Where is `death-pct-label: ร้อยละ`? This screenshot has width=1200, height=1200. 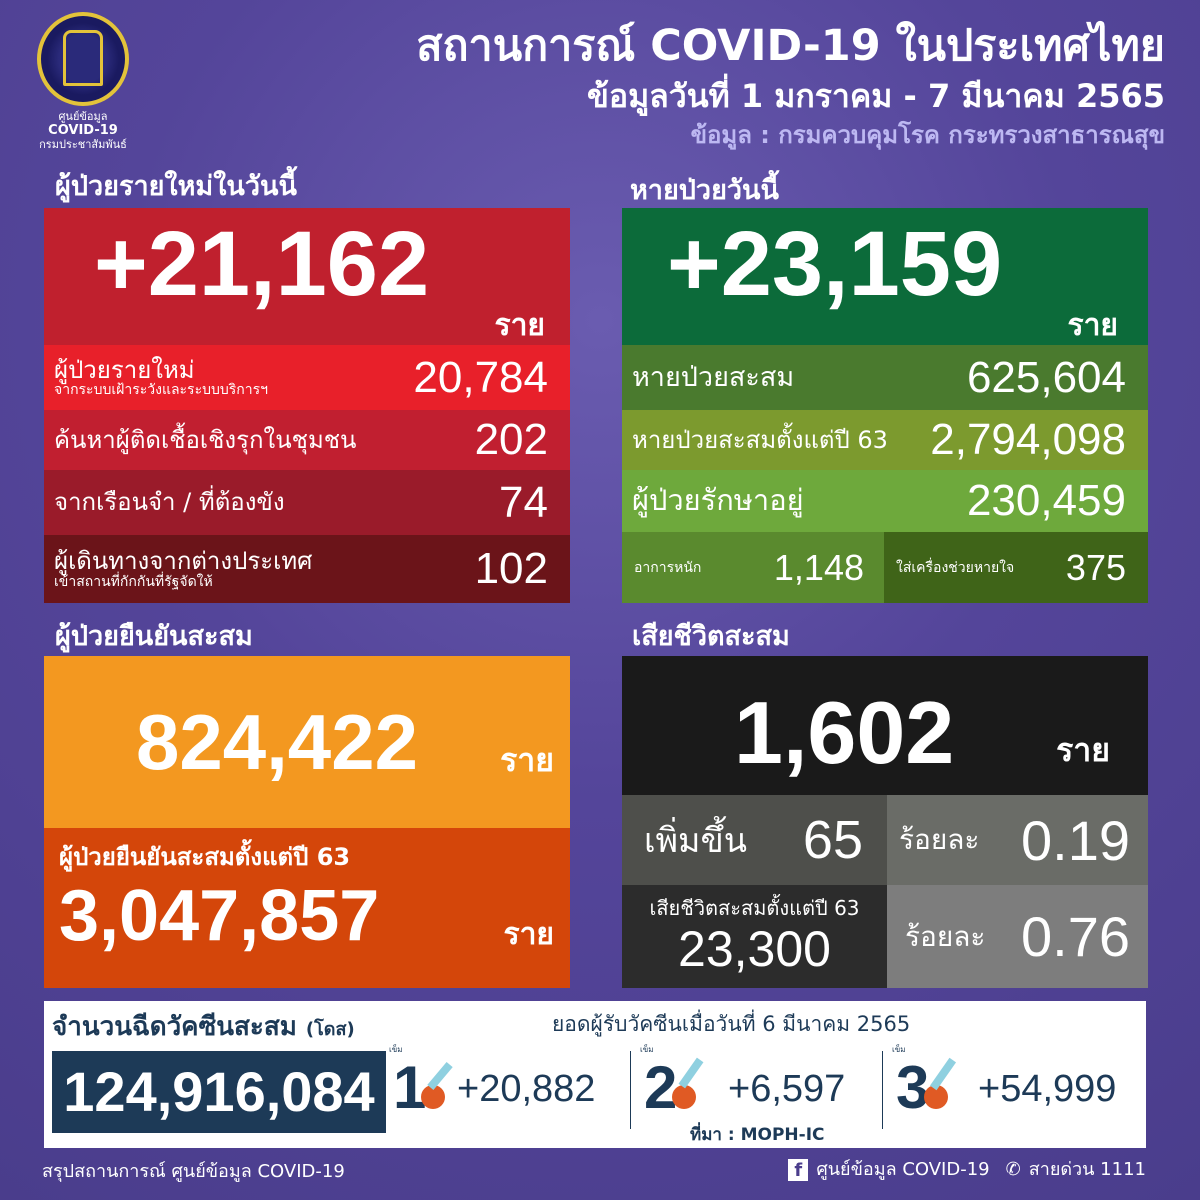 death-pct-label: ร้อยละ is located at coordinates (939, 839).